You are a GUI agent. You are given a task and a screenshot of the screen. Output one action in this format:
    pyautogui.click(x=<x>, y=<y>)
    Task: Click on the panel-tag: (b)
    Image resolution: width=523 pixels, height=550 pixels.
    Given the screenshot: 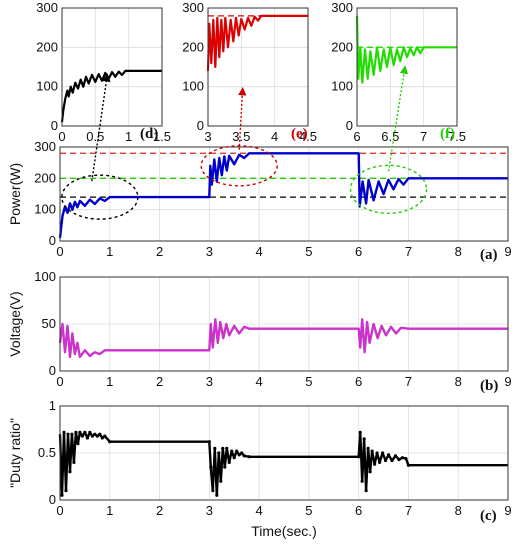 What is the action you would take?
    pyautogui.click(x=489, y=386)
    